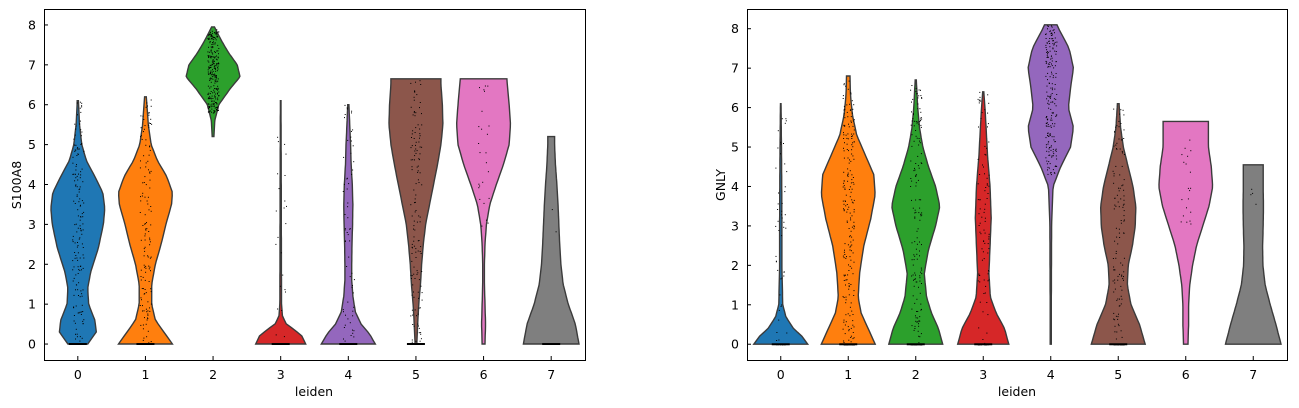 The image size is (1299, 408). I want to click on y-tick-label: 2, so click(735, 265).